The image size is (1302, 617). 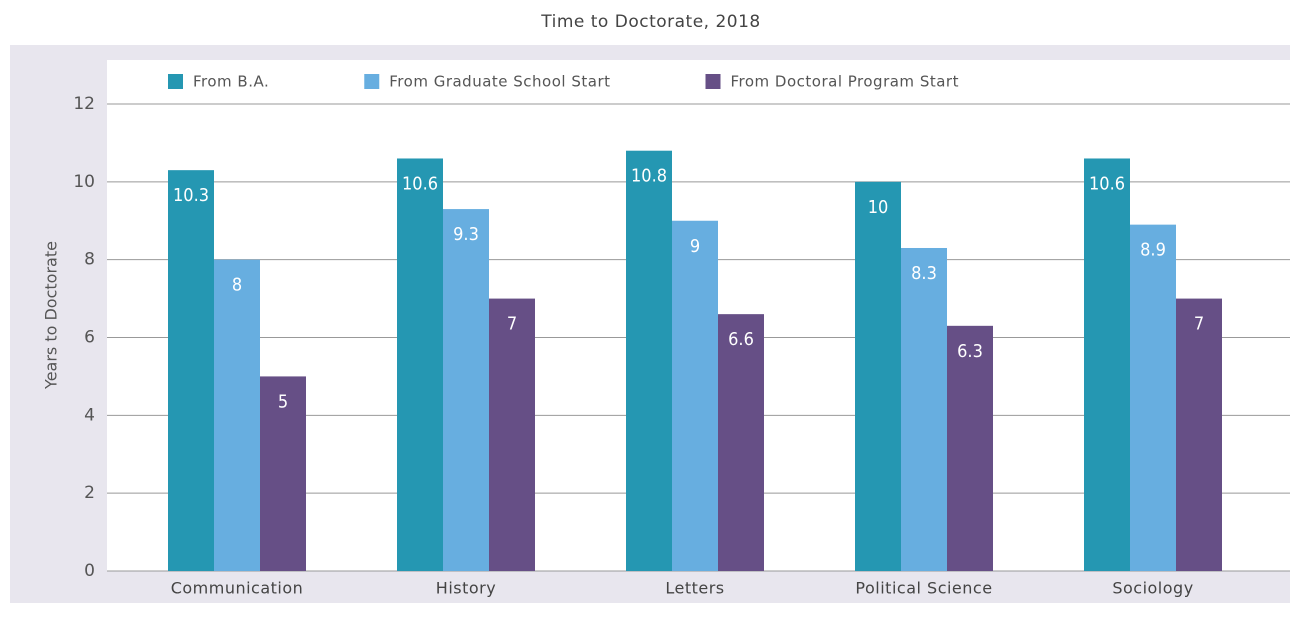 I want to click on x-tick-label: Letters, so click(x=694, y=588).